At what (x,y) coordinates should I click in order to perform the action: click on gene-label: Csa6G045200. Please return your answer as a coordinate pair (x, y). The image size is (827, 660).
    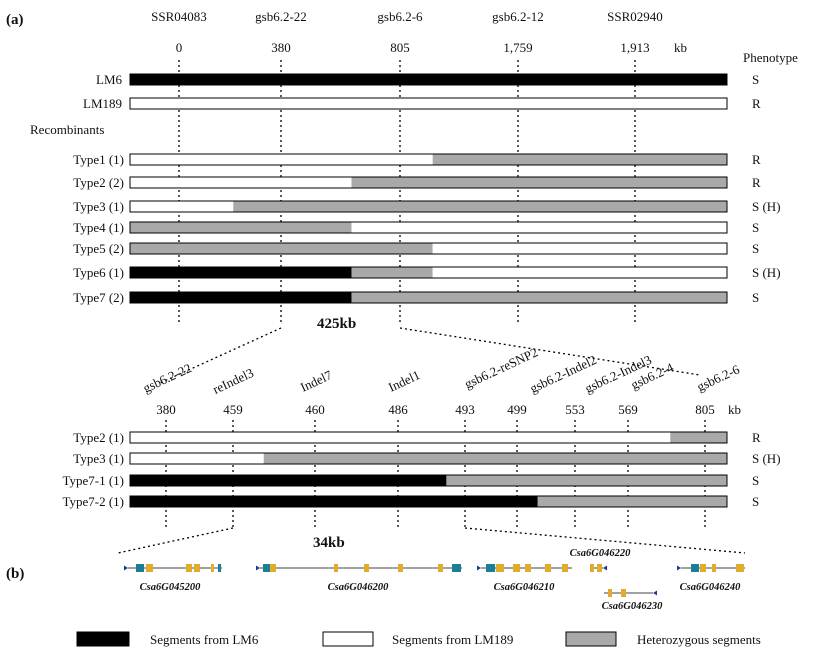
    Looking at the image, I should click on (170, 587).